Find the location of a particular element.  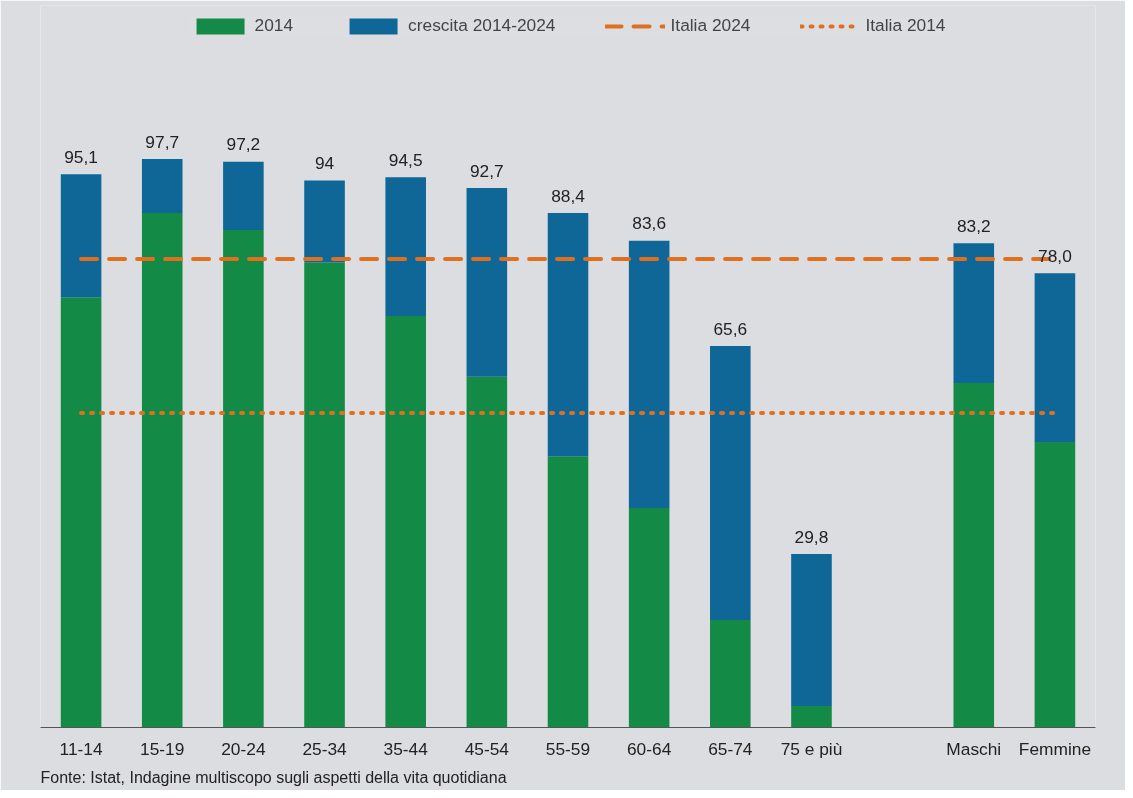

legend-label: 2014 is located at coordinates (274, 25).